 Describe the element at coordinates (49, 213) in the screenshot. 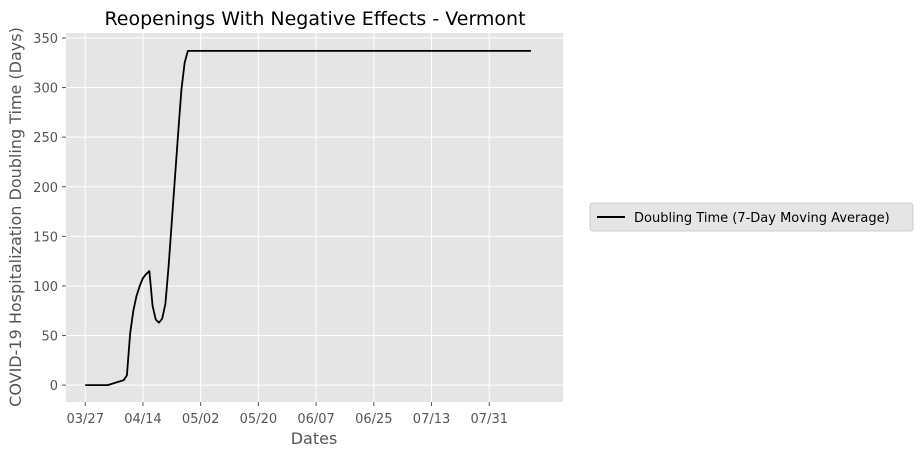

I see `y-axis: 0 50 100 150 200 250 300 350` at that location.